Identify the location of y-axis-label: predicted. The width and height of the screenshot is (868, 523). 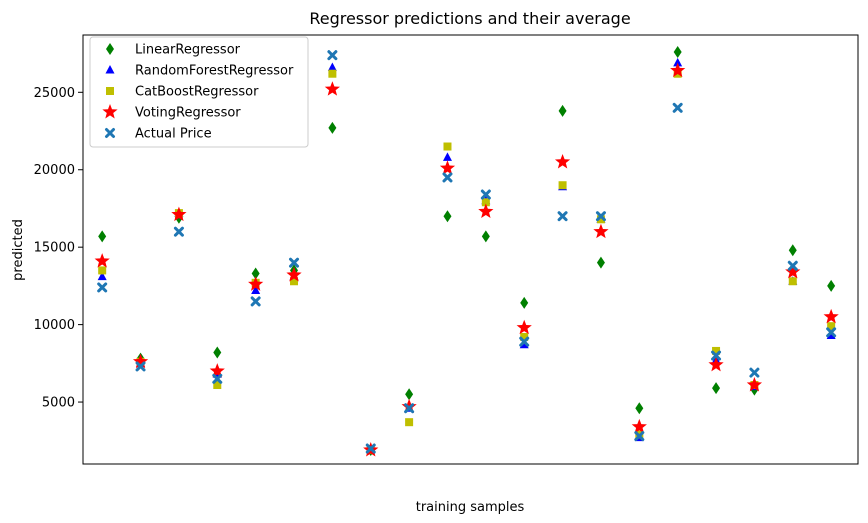
(18, 250).